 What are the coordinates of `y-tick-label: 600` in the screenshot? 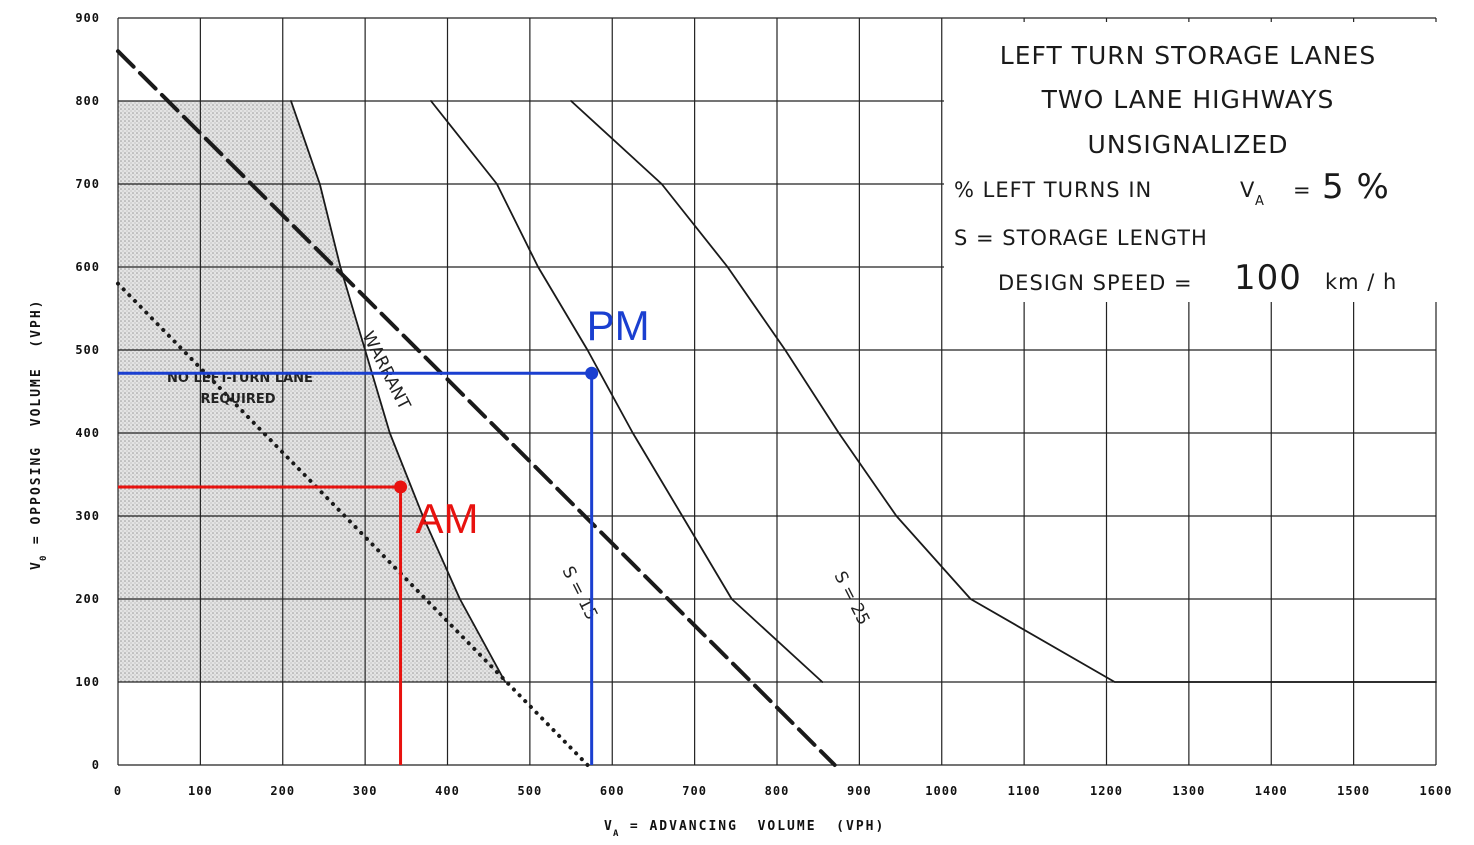 It's located at (87, 267).